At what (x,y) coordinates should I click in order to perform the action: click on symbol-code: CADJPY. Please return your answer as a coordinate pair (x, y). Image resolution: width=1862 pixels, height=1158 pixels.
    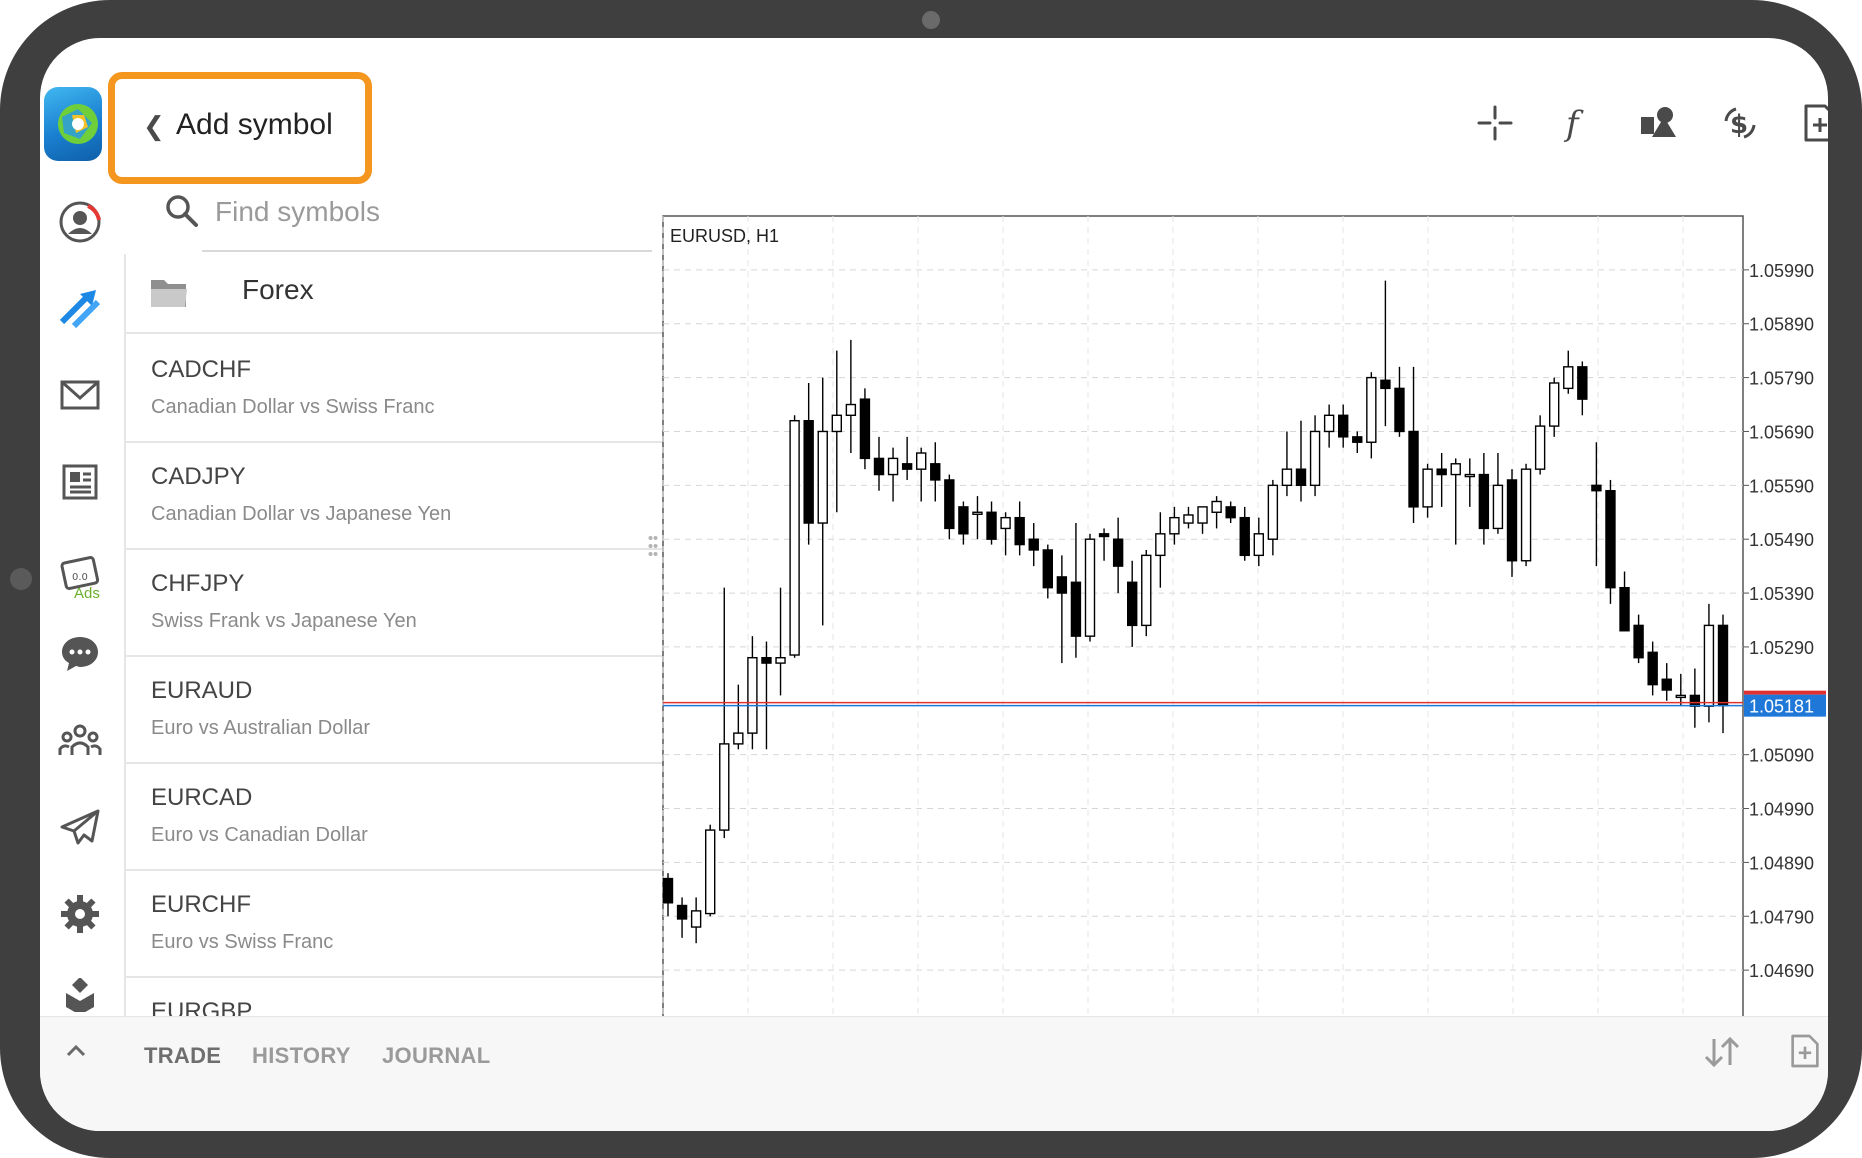
    Looking at the image, I should click on (198, 476).